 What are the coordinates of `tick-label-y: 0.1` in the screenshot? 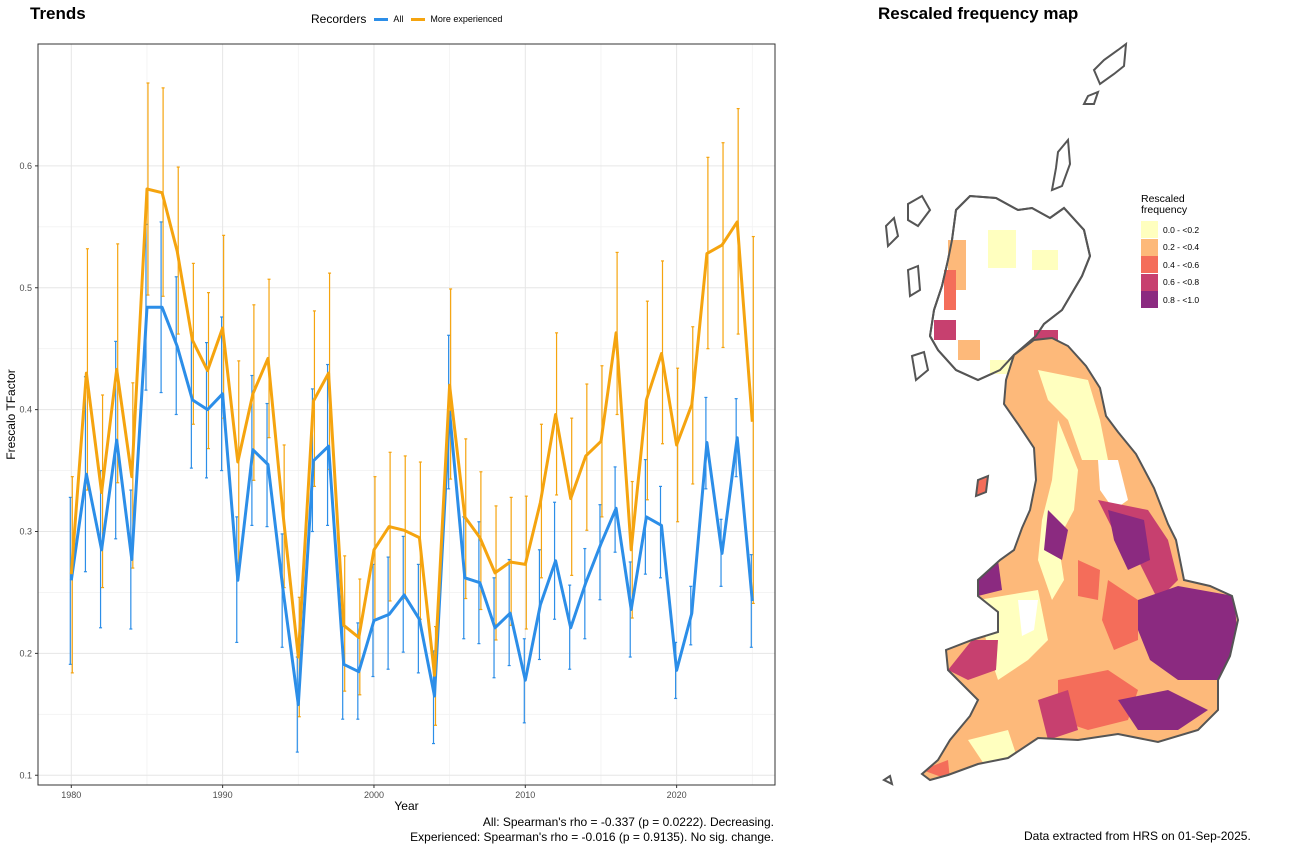 It's located at (25, 775).